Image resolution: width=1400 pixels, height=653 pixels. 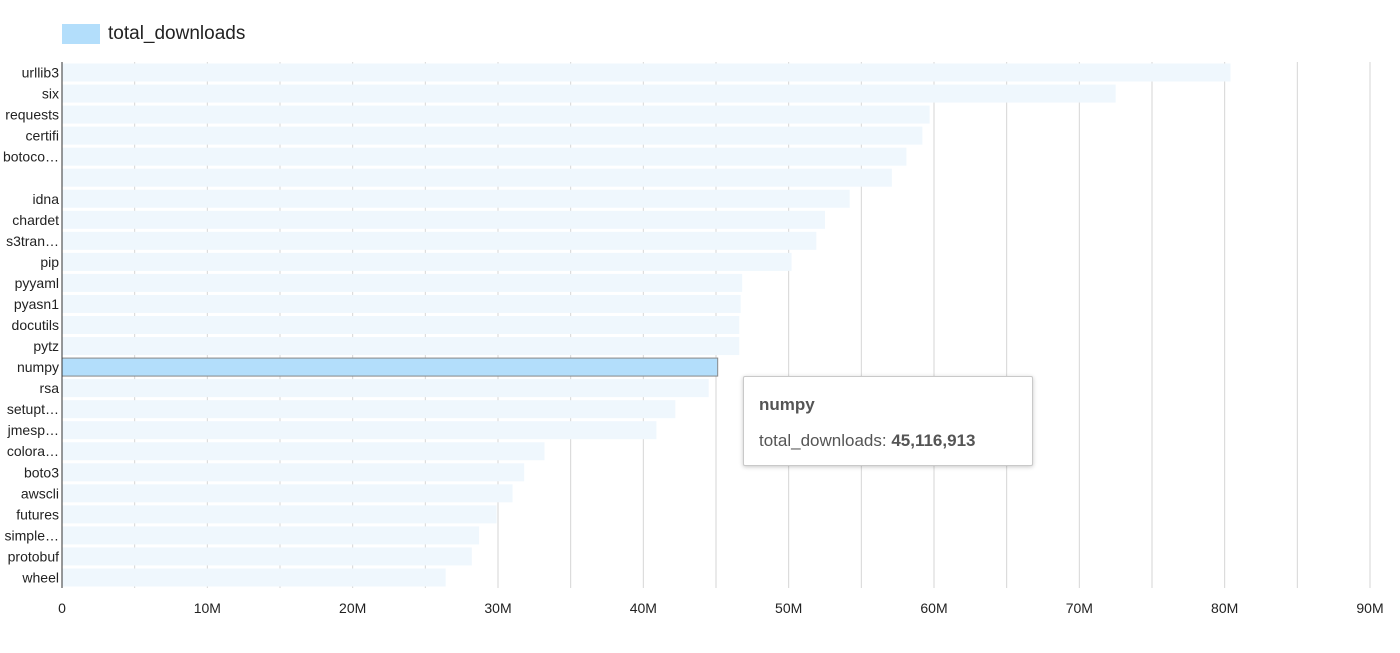 What do you see at coordinates (287, 493) in the screenshot?
I see `bar-awscli` at bounding box center [287, 493].